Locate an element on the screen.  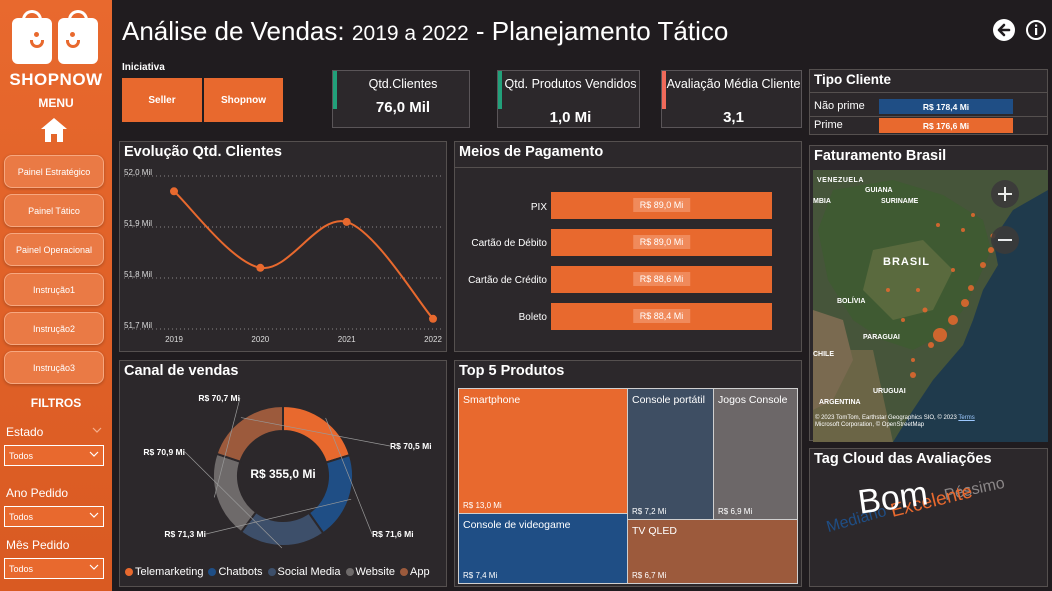
seller-button: Seller is located at coordinates (162, 100).